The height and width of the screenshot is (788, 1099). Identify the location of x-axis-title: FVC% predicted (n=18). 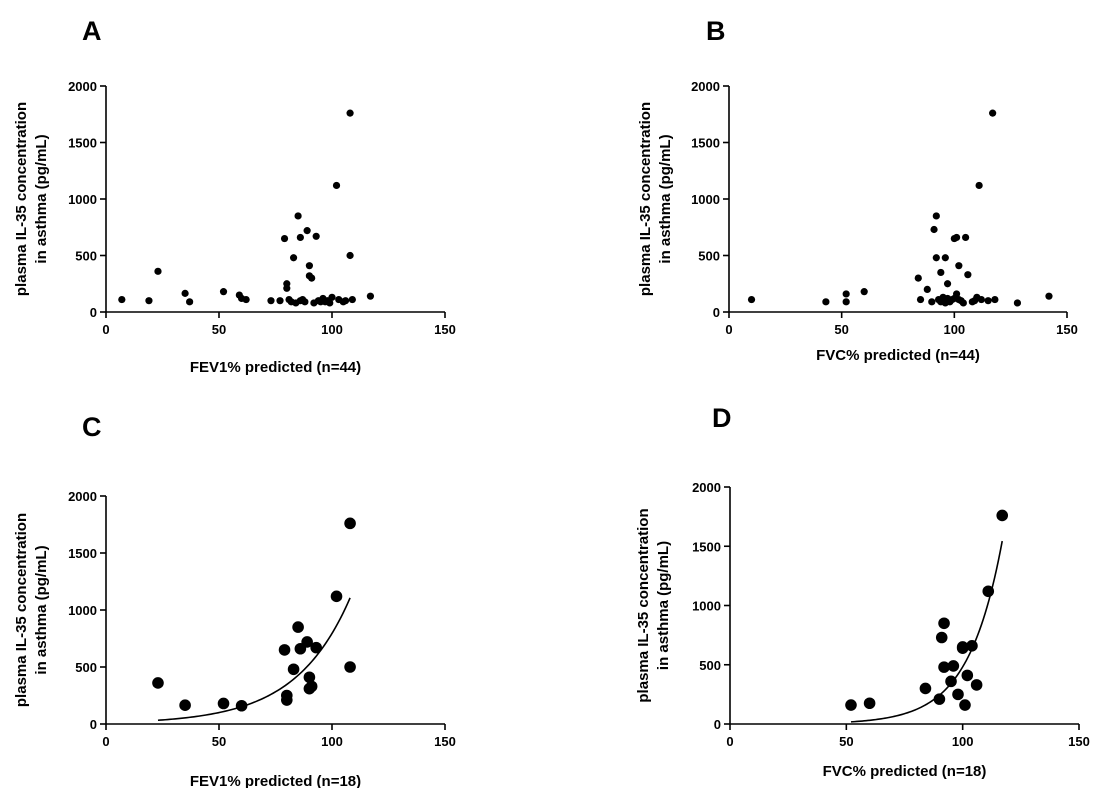
(905, 771).